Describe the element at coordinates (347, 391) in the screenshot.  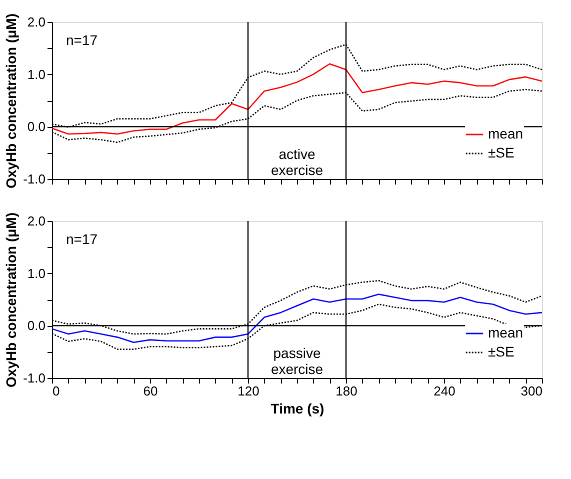
I see `x-tick-label: 180` at that location.